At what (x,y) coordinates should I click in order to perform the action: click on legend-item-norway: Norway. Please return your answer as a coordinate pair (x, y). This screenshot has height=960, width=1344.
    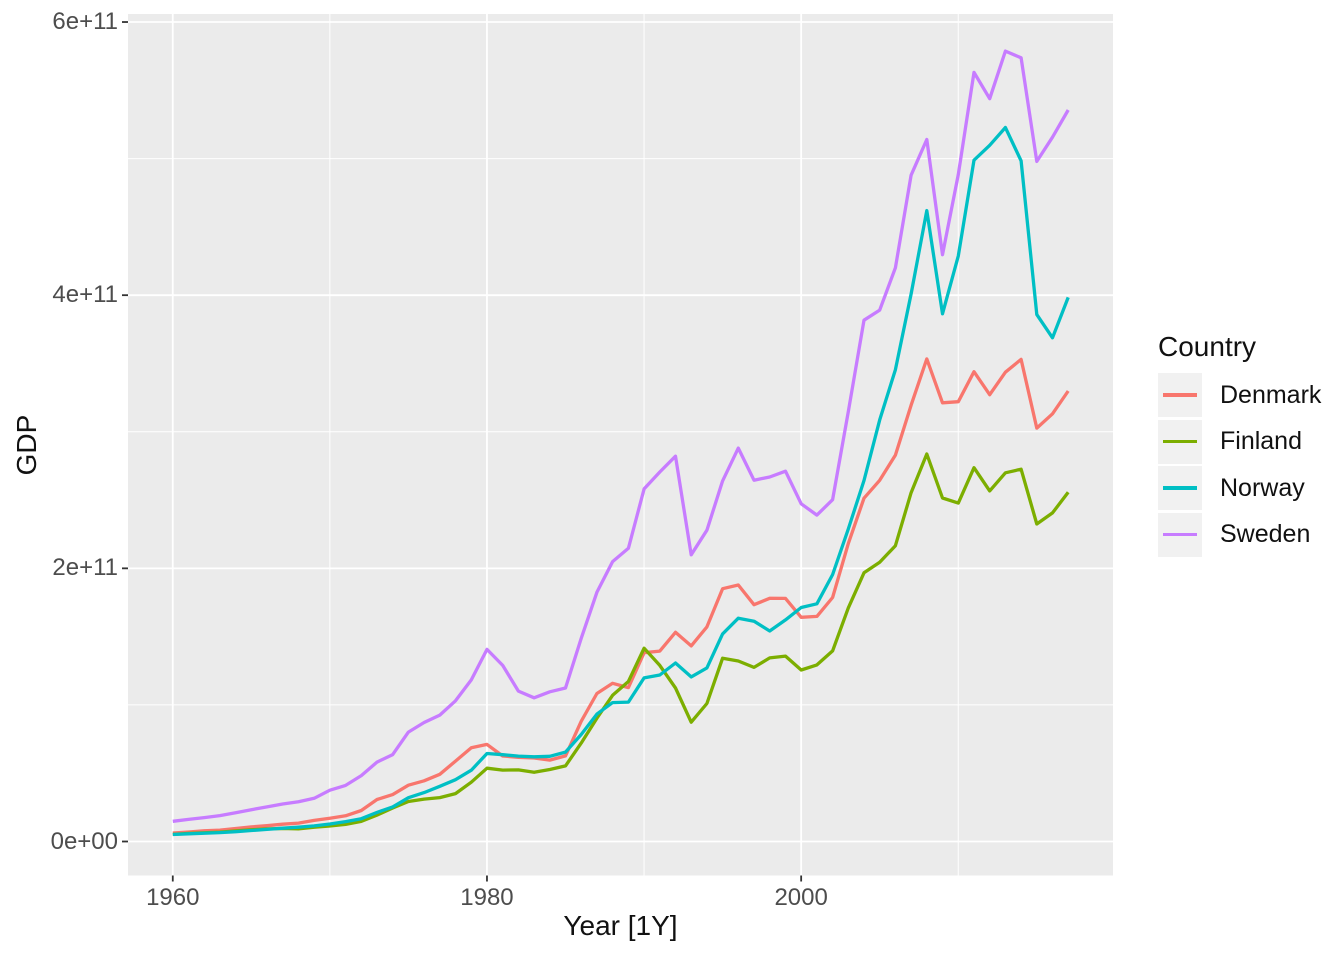
    Looking at the image, I should click on (1239, 488).